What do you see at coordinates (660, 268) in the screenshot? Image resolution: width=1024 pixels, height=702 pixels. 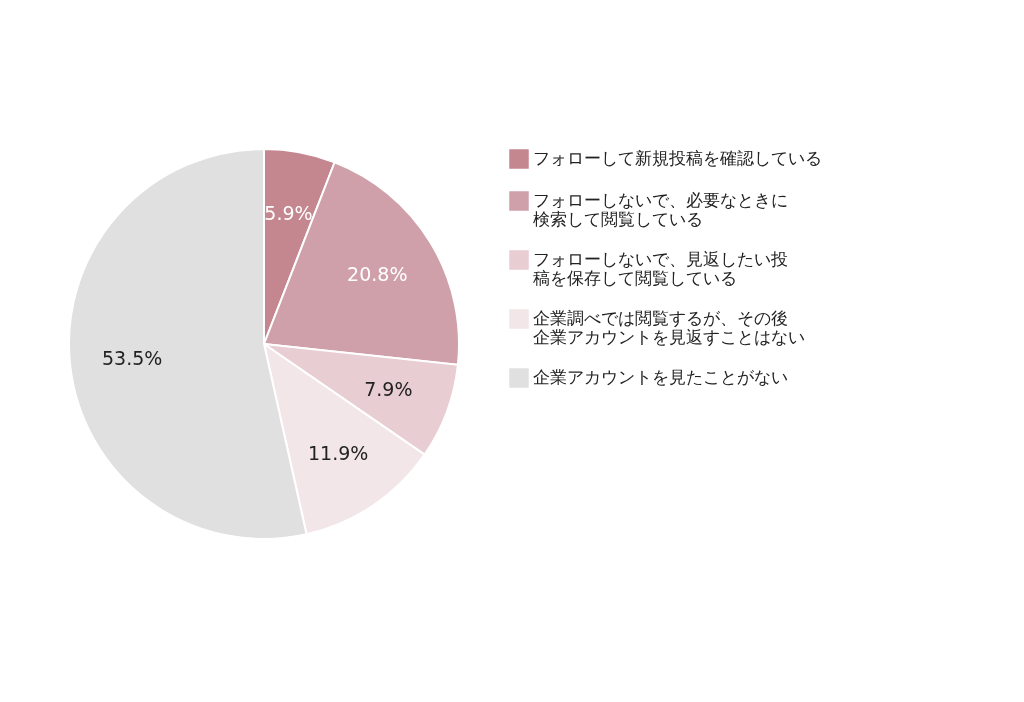 I see `legend-label: フォローしないで、見返したい投稿を保存して閲覧している` at bounding box center [660, 268].